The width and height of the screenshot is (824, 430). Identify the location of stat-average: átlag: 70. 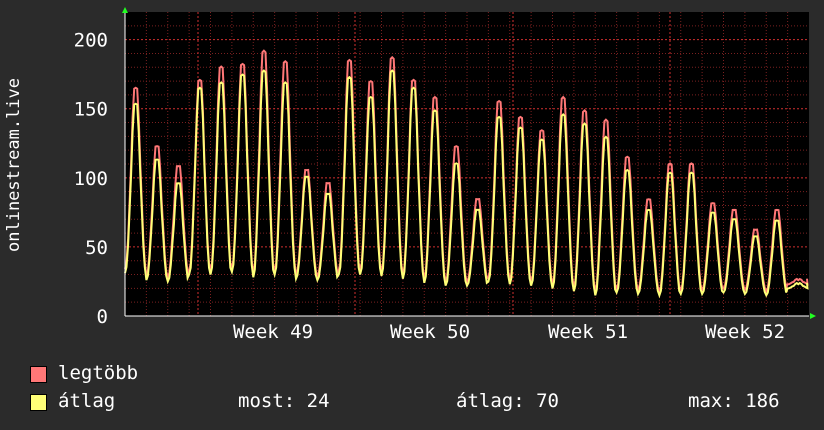
(507, 401).